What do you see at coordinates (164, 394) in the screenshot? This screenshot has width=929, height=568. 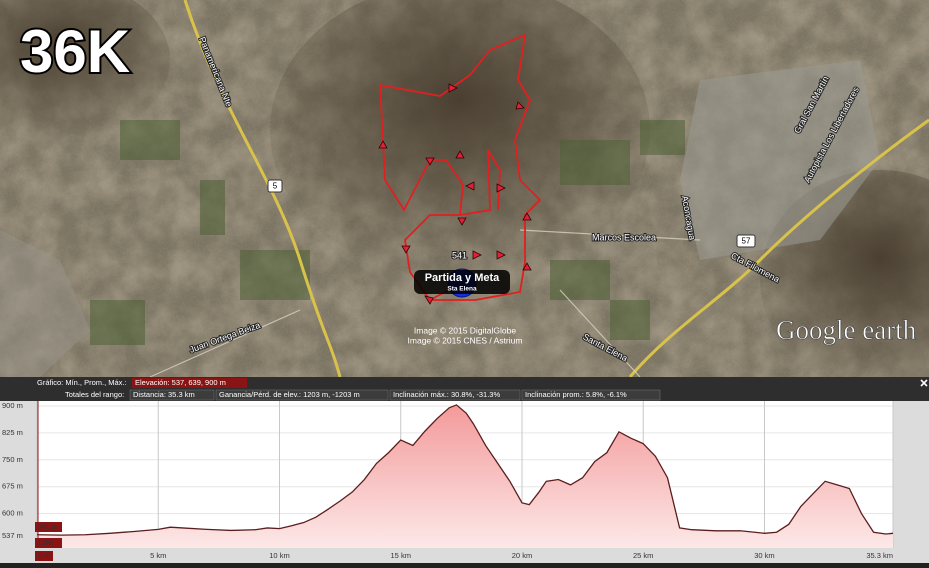 I see `header-value: Distancia: 35.3 km` at bounding box center [164, 394].